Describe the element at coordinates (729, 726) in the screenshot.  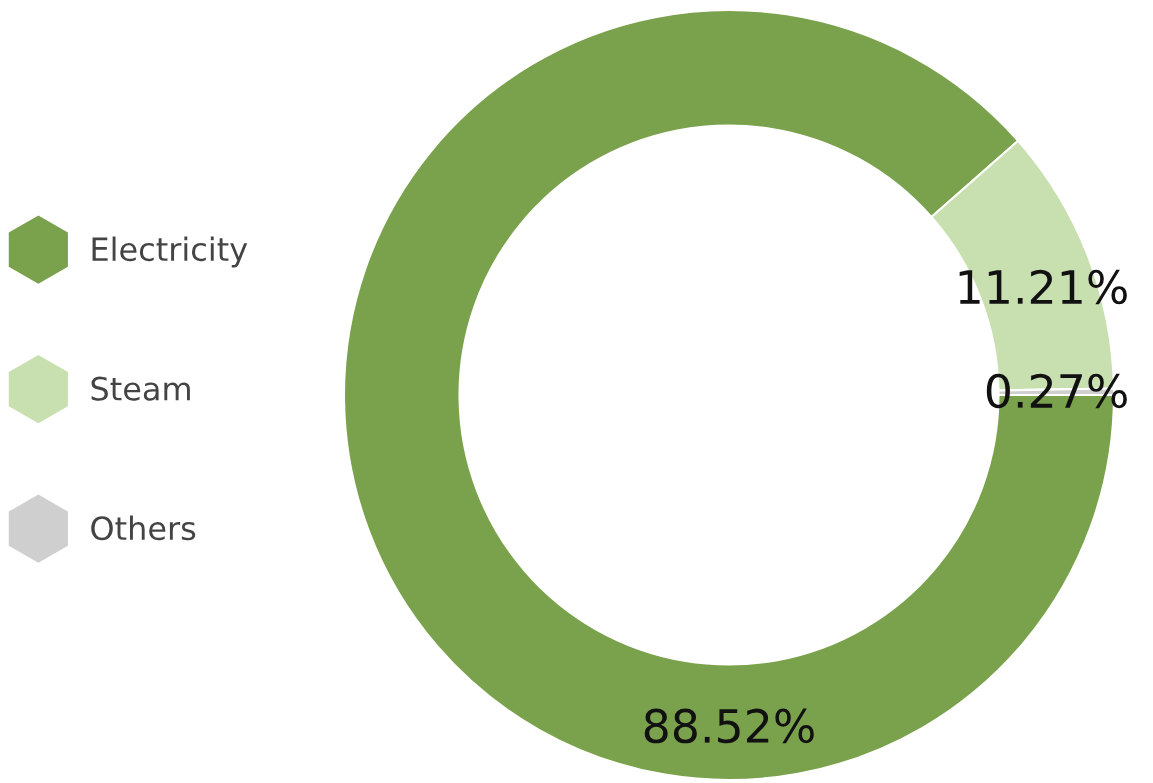
I see `data-label: 88.52%` at that location.